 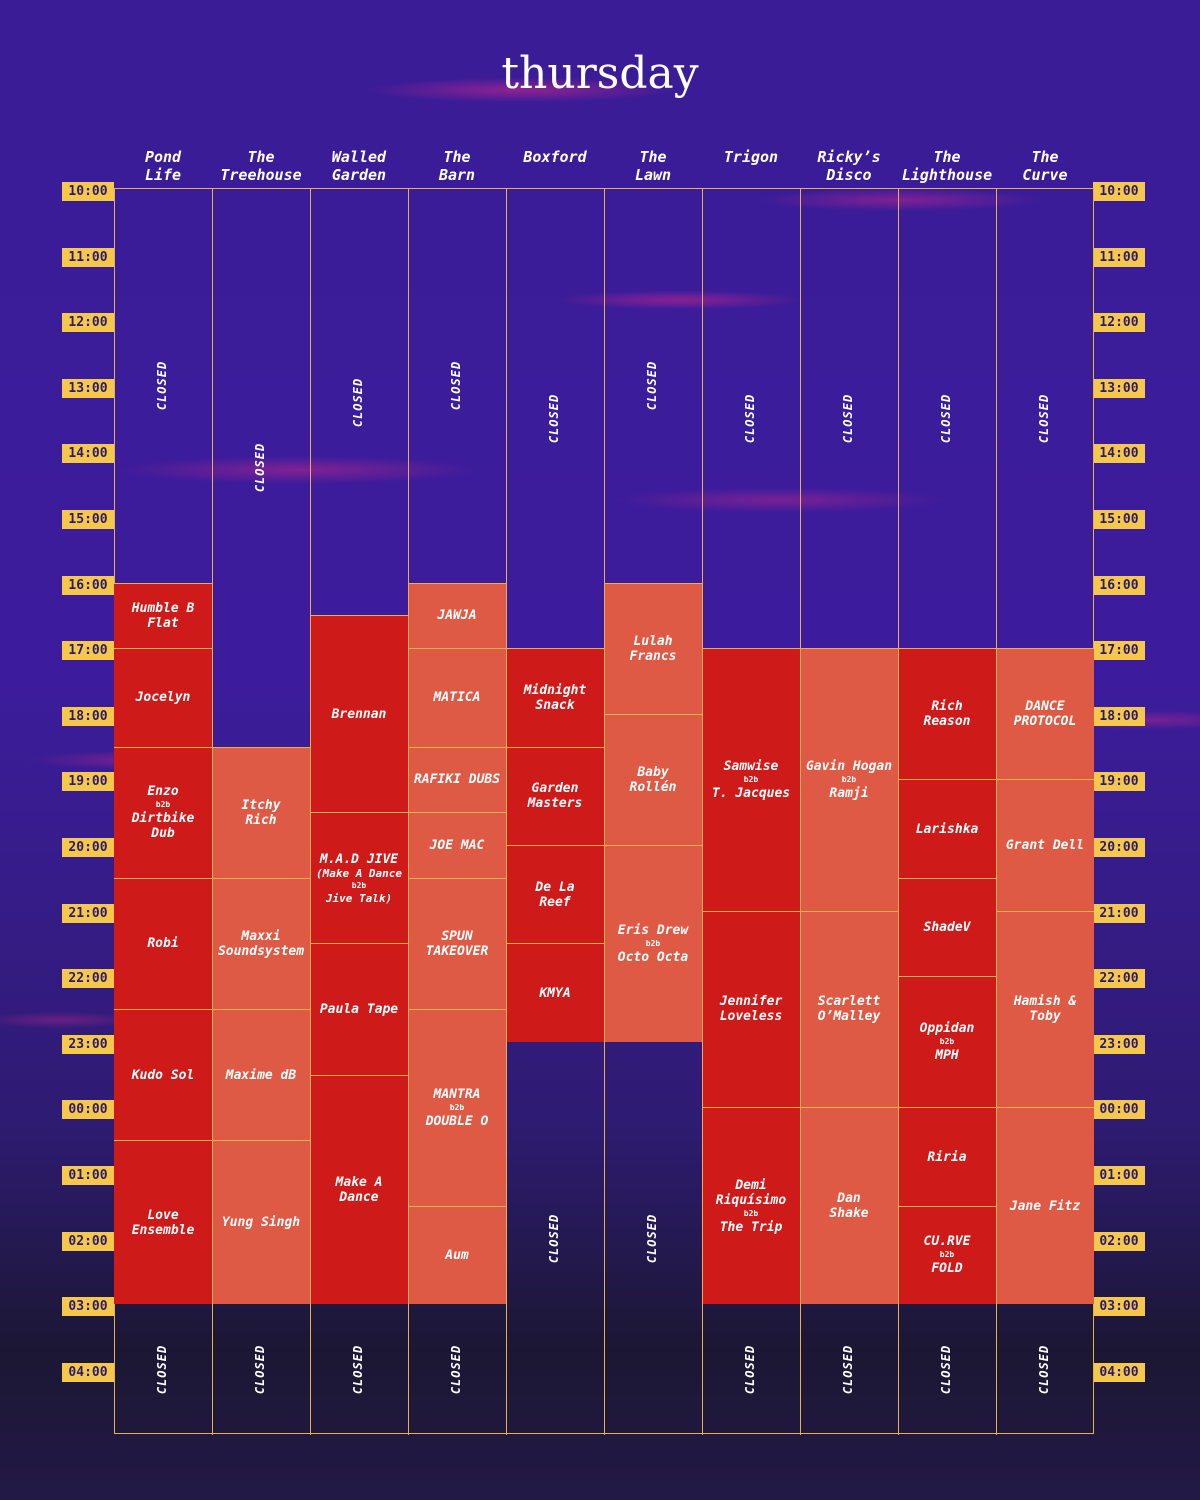 What do you see at coordinates (1119, 979) in the screenshot?
I see `time-label: 22:00` at bounding box center [1119, 979].